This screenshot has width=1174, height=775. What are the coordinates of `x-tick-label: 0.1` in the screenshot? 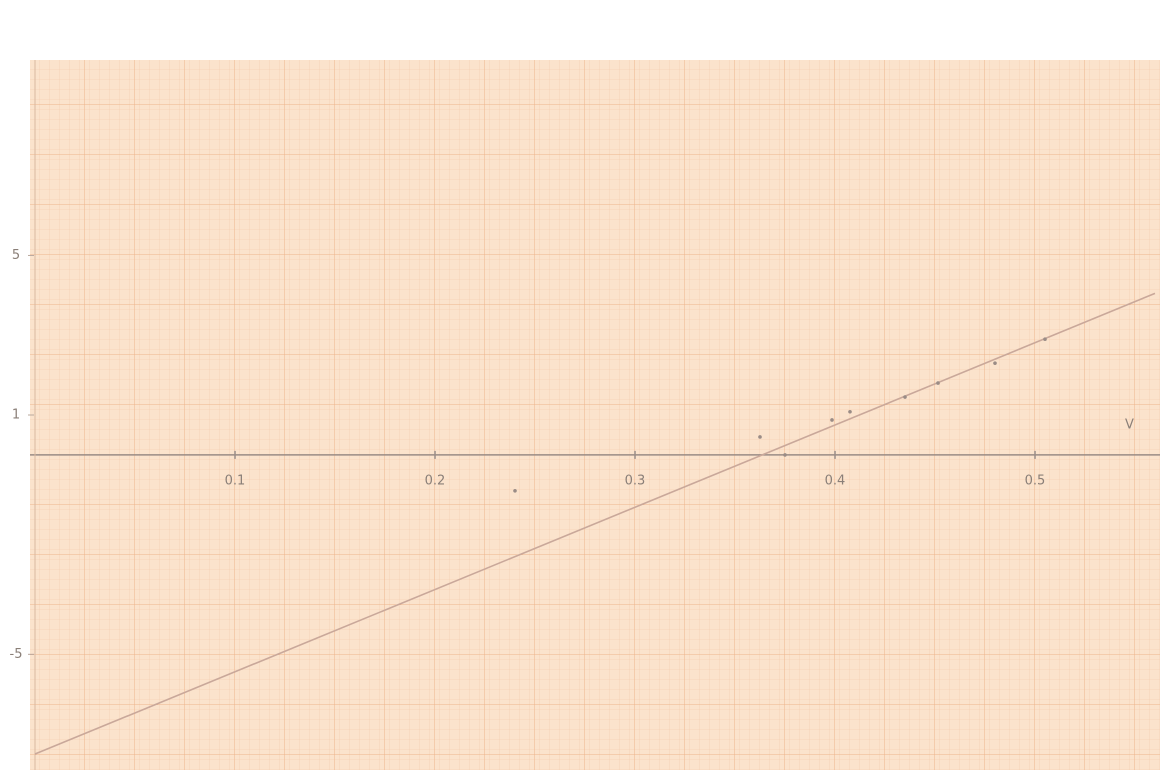 It's located at (235, 480).